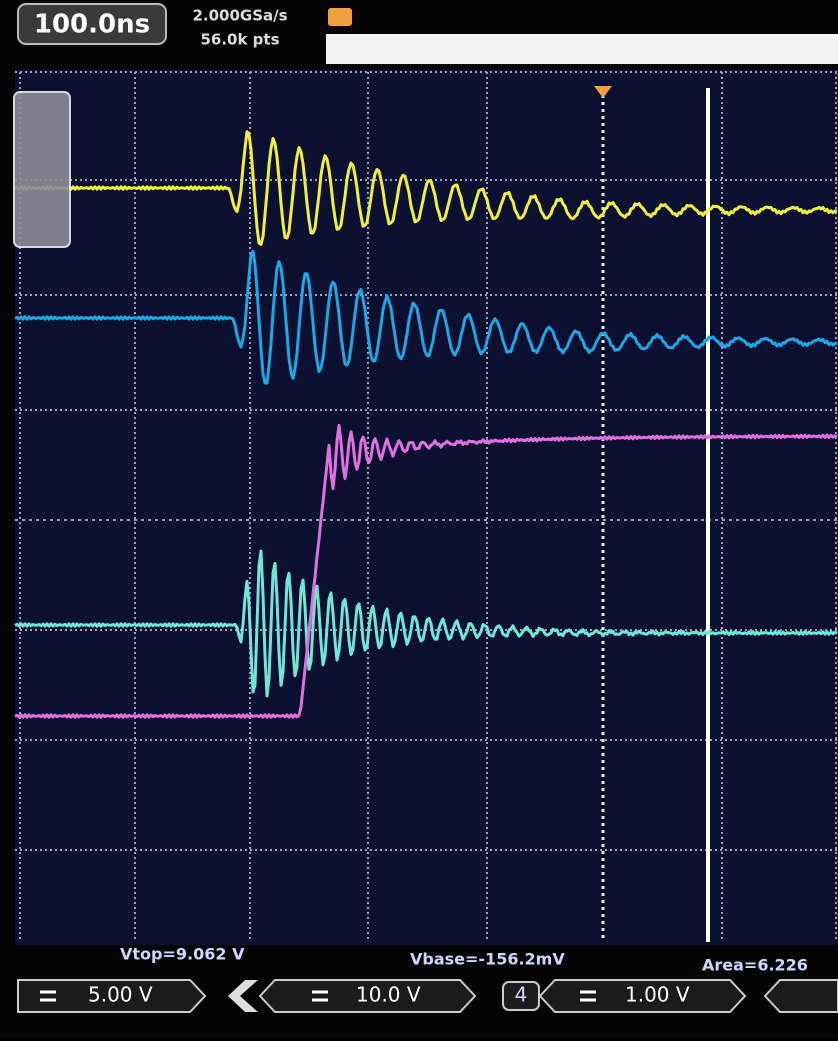 This screenshot has width=838, height=1041. Describe the element at coordinates (603, 92) in the screenshot. I see `trigger-position` at that location.